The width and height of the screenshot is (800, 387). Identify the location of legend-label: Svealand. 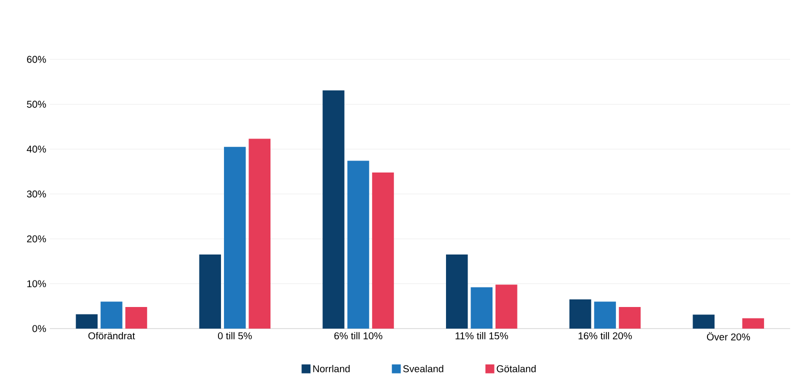
(423, 368).